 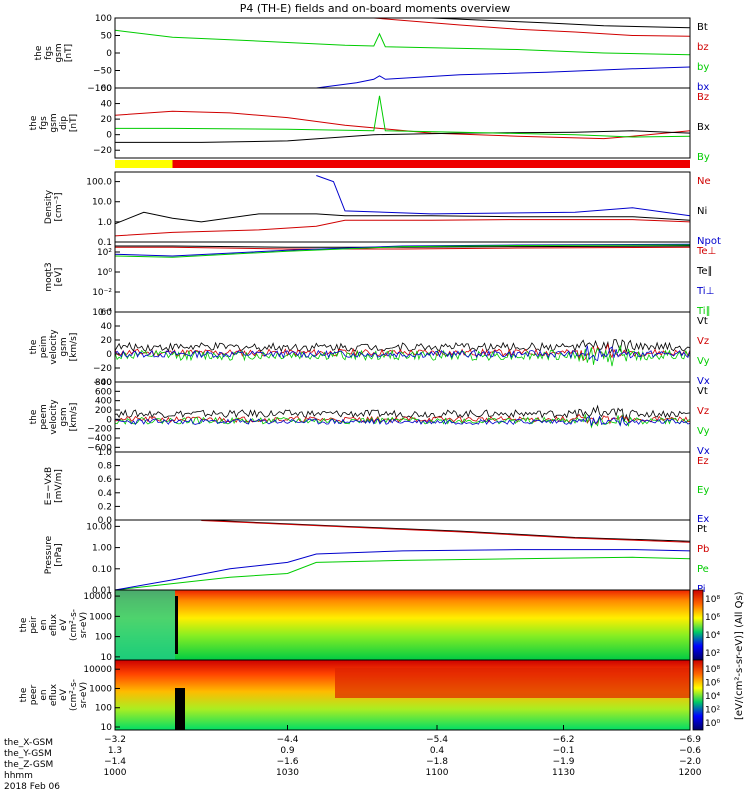 What do you see at coordinates (703, 361) in the screenshot?
I see `panel-6-legend-3: Vy` at bounding box center [703, 361].